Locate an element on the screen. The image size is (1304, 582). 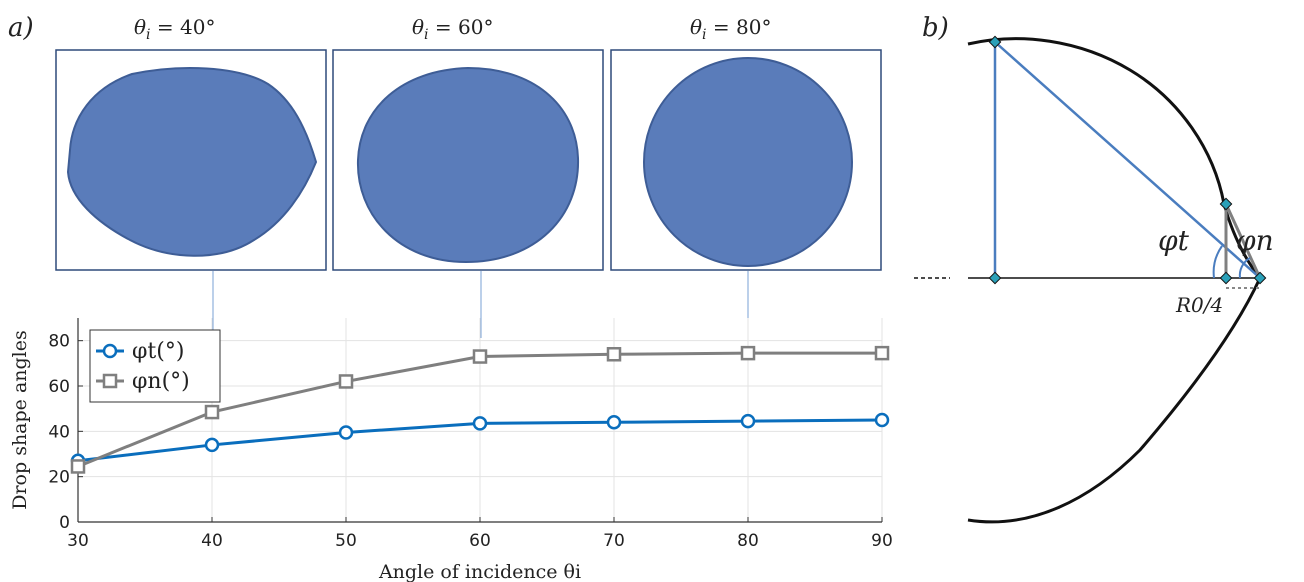
triangle-hypotenuse is located at coordinates (1127, 160).